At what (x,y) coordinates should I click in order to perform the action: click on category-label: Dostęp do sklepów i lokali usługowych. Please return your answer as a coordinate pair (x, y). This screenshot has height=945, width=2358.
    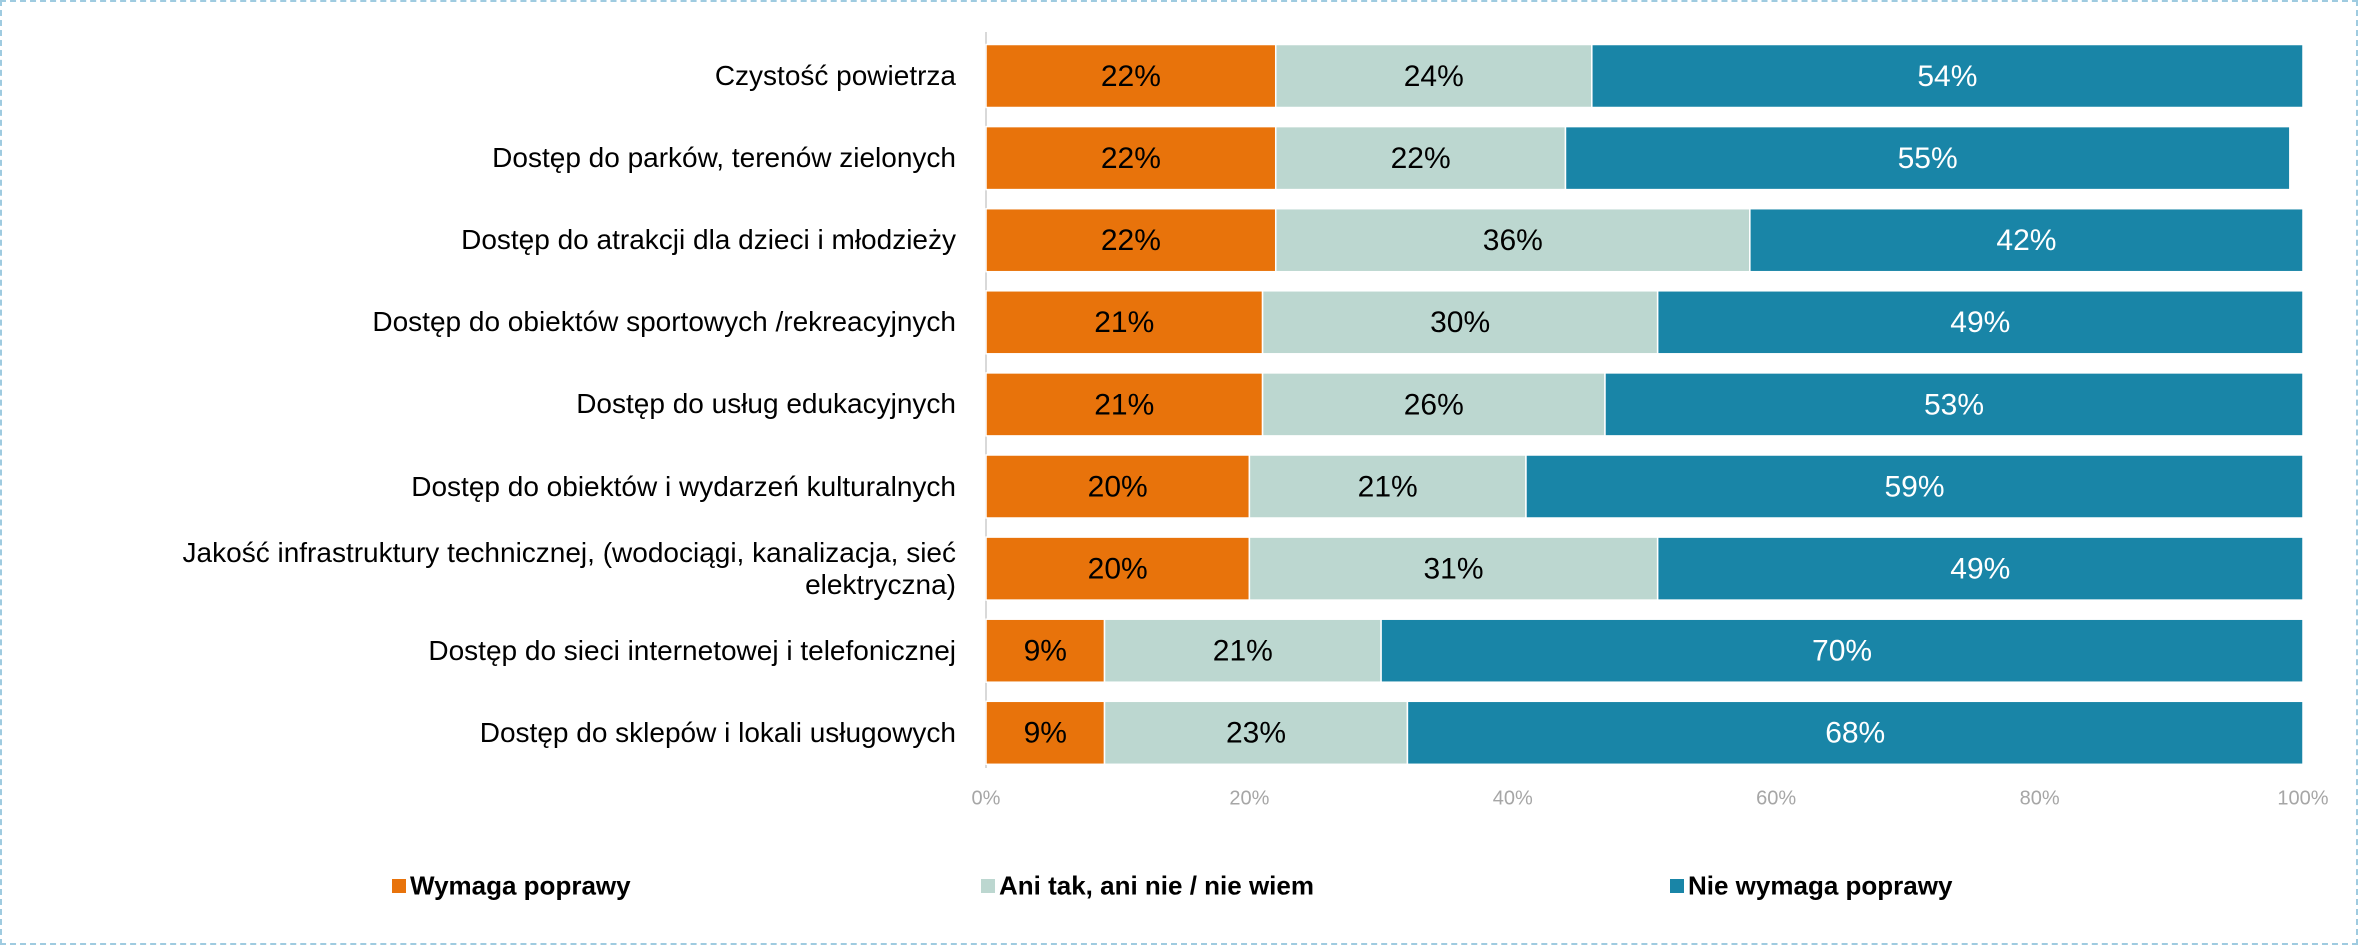
    Looking at the image, I should click on (717, 732).